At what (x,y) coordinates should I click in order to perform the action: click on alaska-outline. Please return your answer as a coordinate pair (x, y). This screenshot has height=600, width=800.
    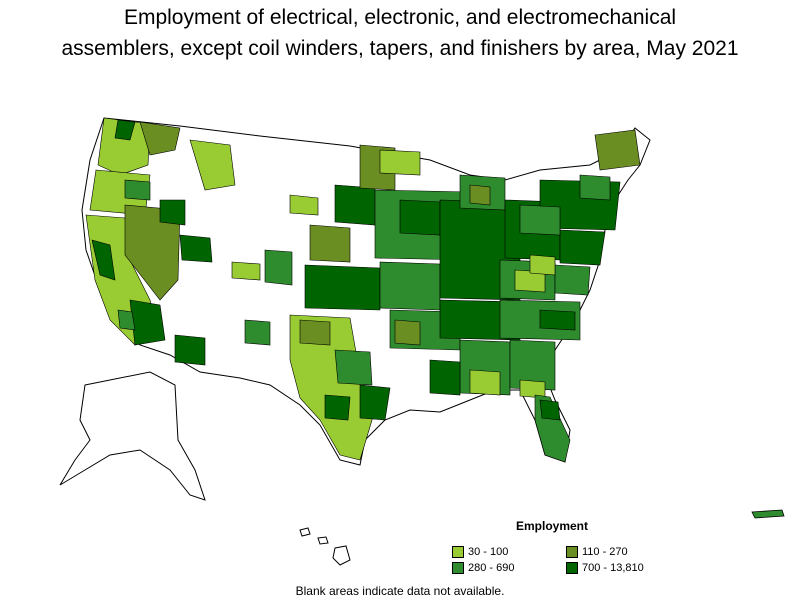
    Looking at the image, I should click on (132, 436).